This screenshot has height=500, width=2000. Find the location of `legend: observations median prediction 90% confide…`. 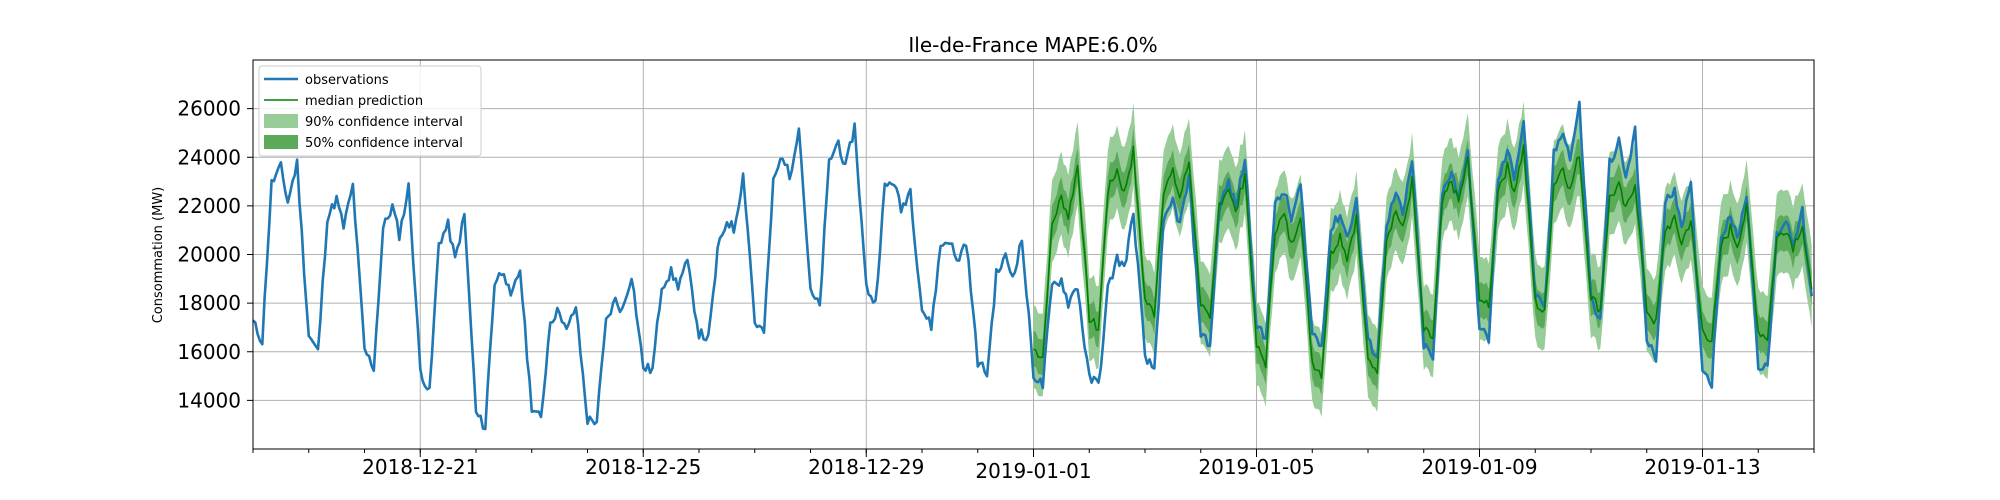

legend: observations median prediction 90% confide… is located at coordinates (370, 111).